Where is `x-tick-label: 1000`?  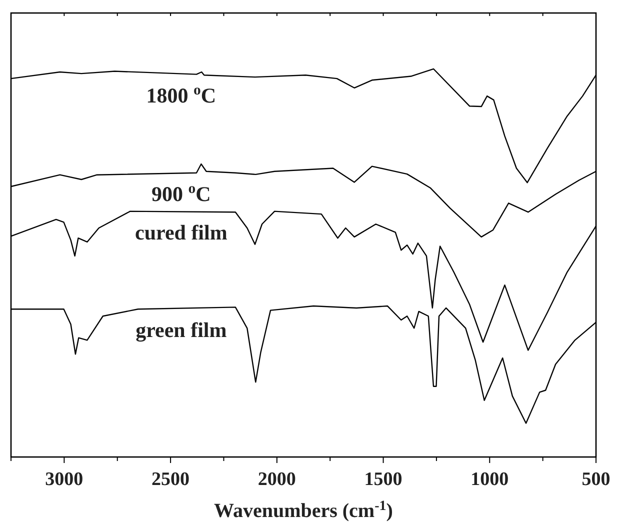
x-tick-label: 1000 is located at coordinates (489, 479).